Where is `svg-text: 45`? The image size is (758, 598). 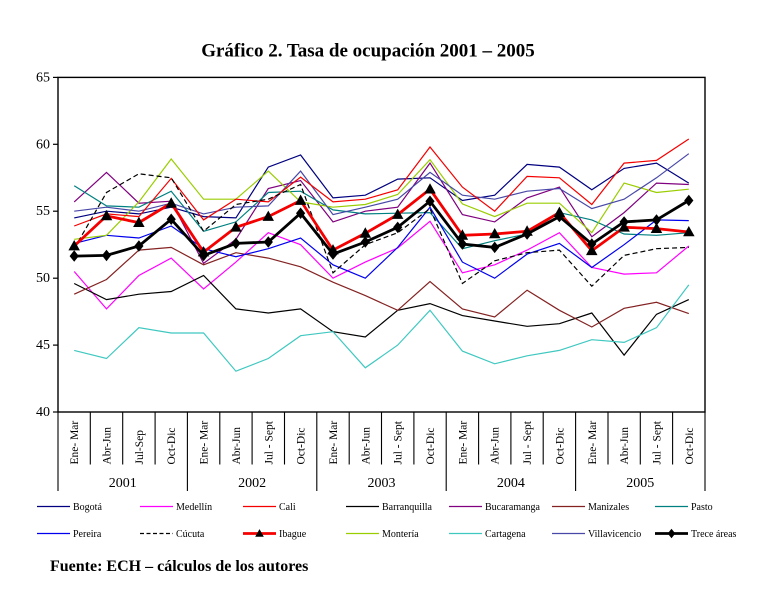 svg-text: 45 is located at coordinates (43, 345).